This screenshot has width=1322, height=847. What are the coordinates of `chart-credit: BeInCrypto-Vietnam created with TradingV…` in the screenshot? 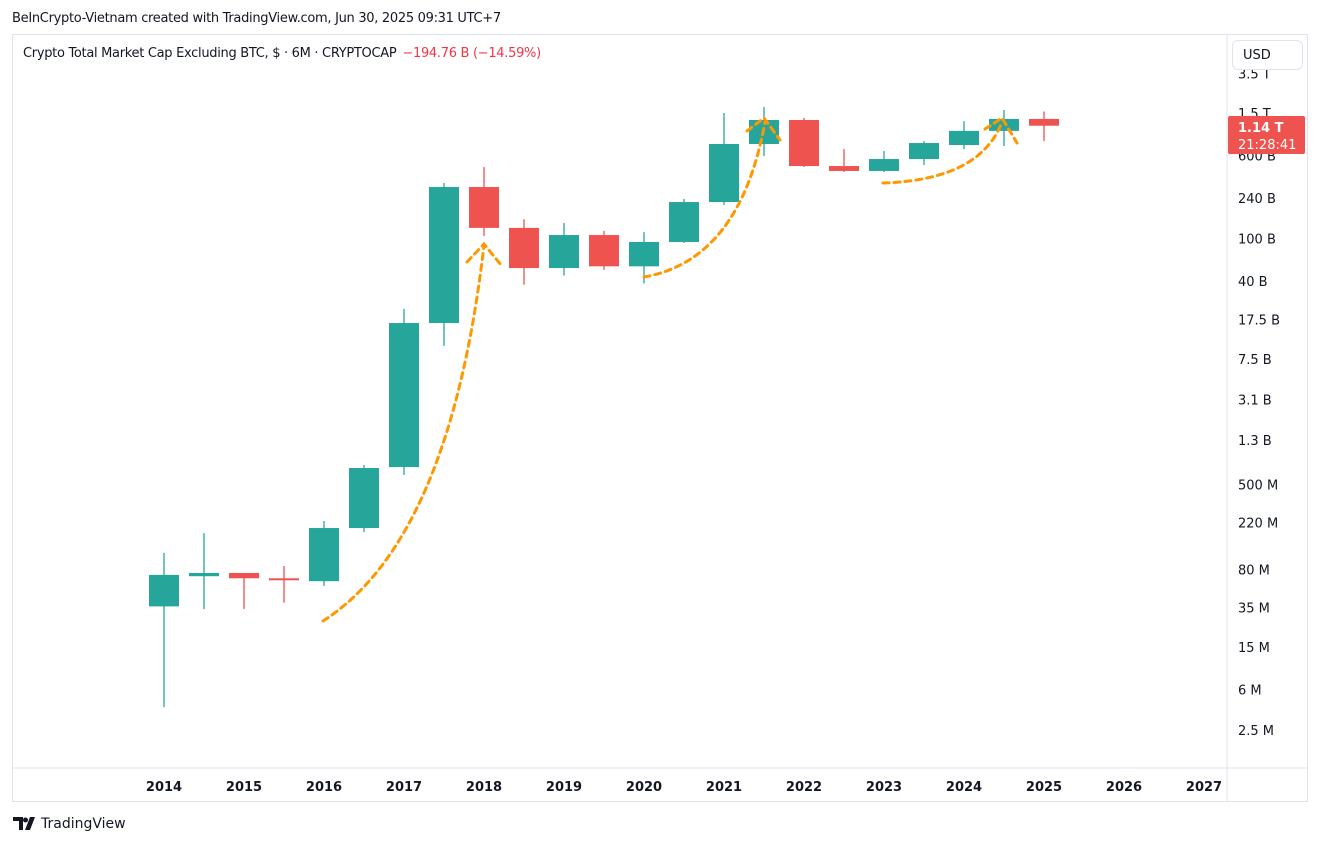 It's located at (256, 18).